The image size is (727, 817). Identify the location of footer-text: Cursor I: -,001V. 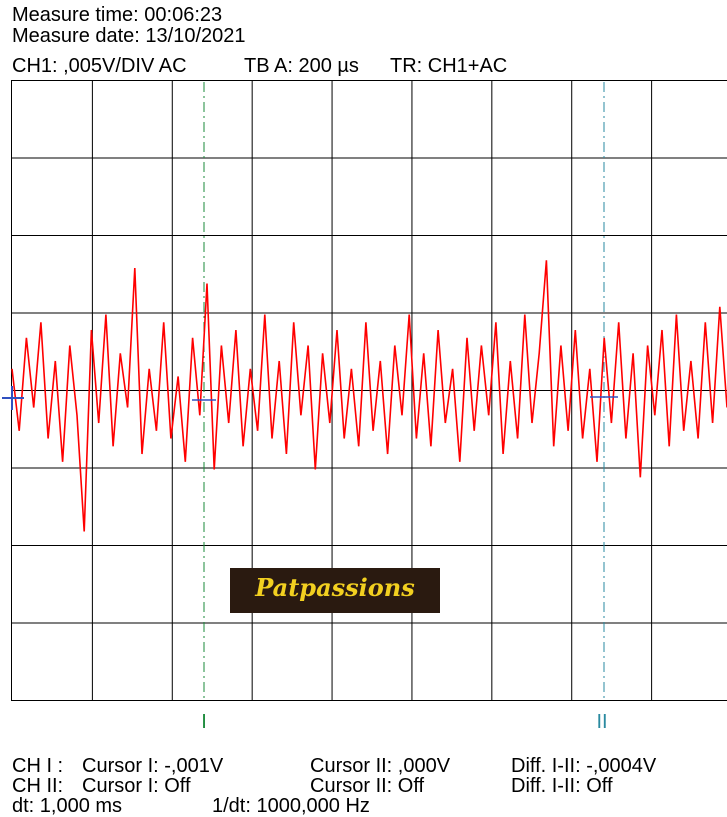
(152, 766).